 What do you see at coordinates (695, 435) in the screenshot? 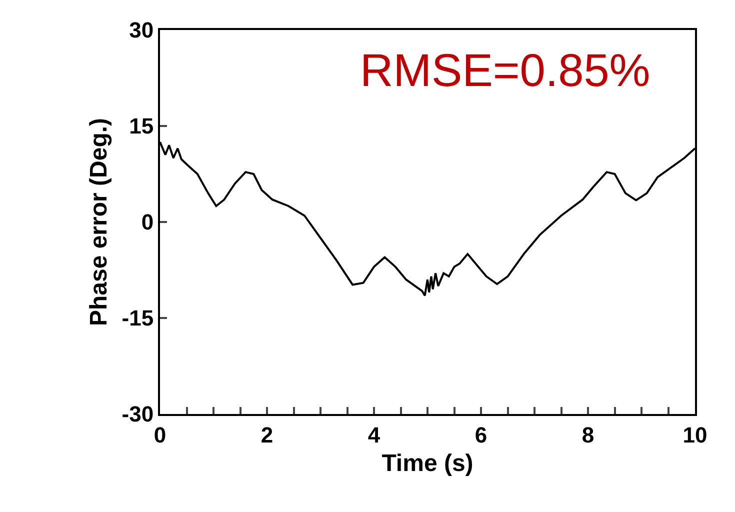
I see `x-tick-label: 10` at bounding box center [695, 435].